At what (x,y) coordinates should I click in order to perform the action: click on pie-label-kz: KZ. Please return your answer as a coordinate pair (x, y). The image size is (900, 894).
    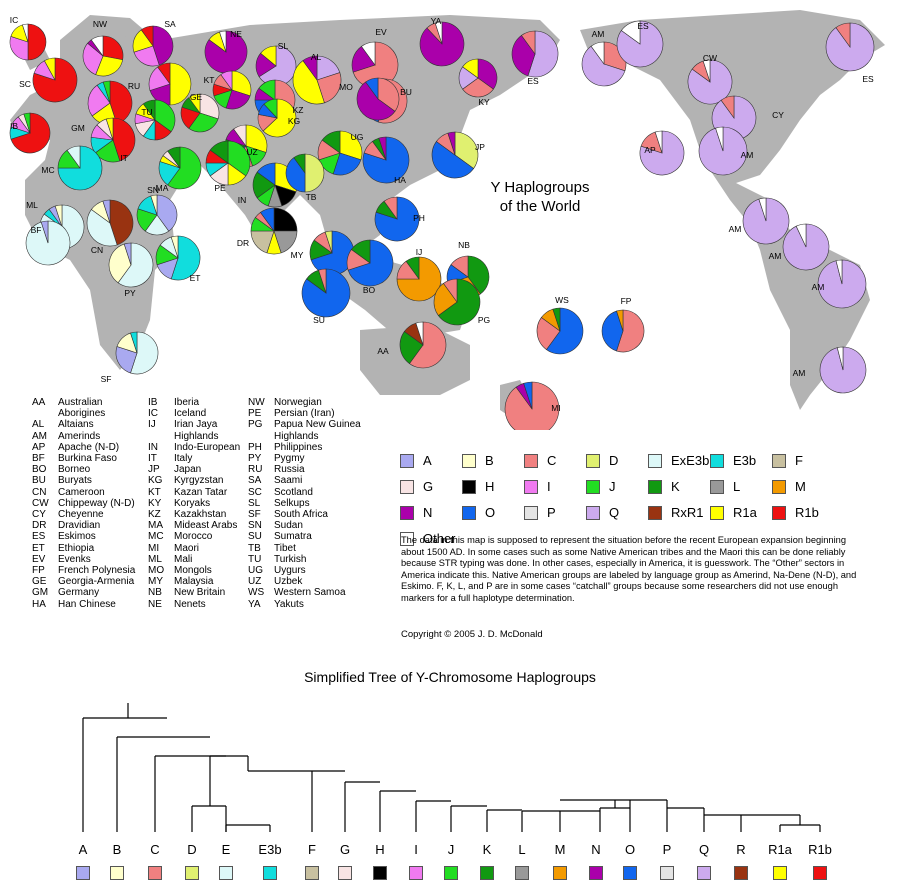
    Looking at the image, I should click on (298, 110).